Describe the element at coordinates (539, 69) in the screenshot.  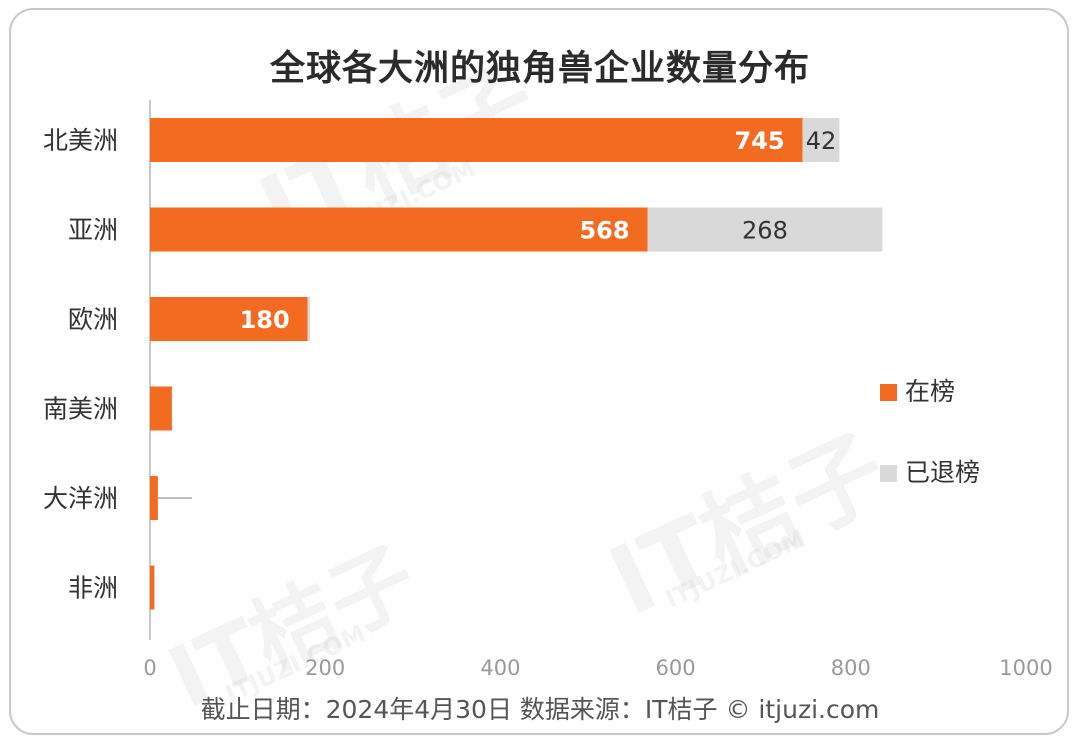
I see `chart-title: 全球各大洲的独角兽企业数量分布` at that location.